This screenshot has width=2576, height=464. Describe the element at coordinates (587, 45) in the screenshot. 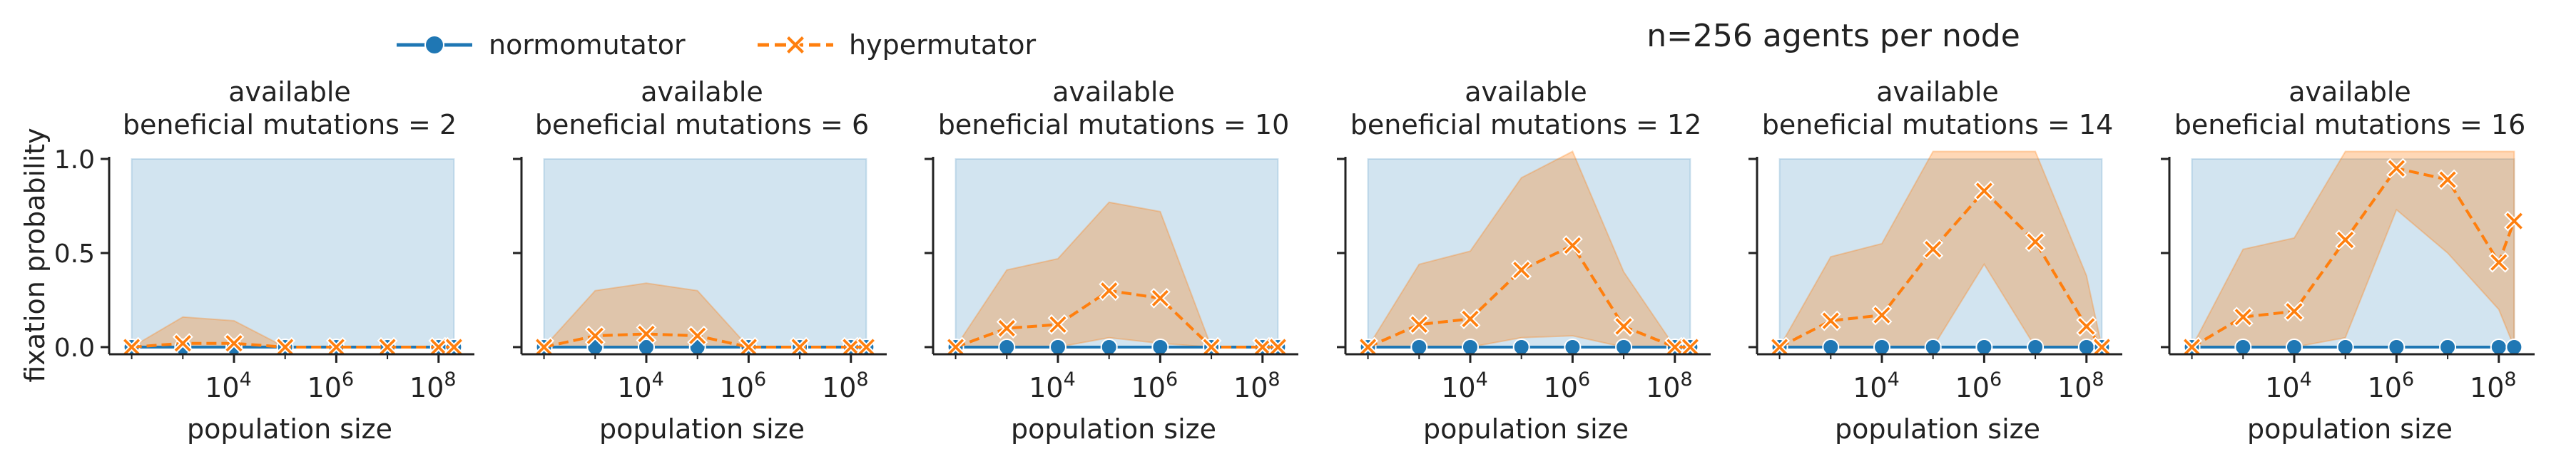

I see `legend-label-normomutator: normomutator` at that location.